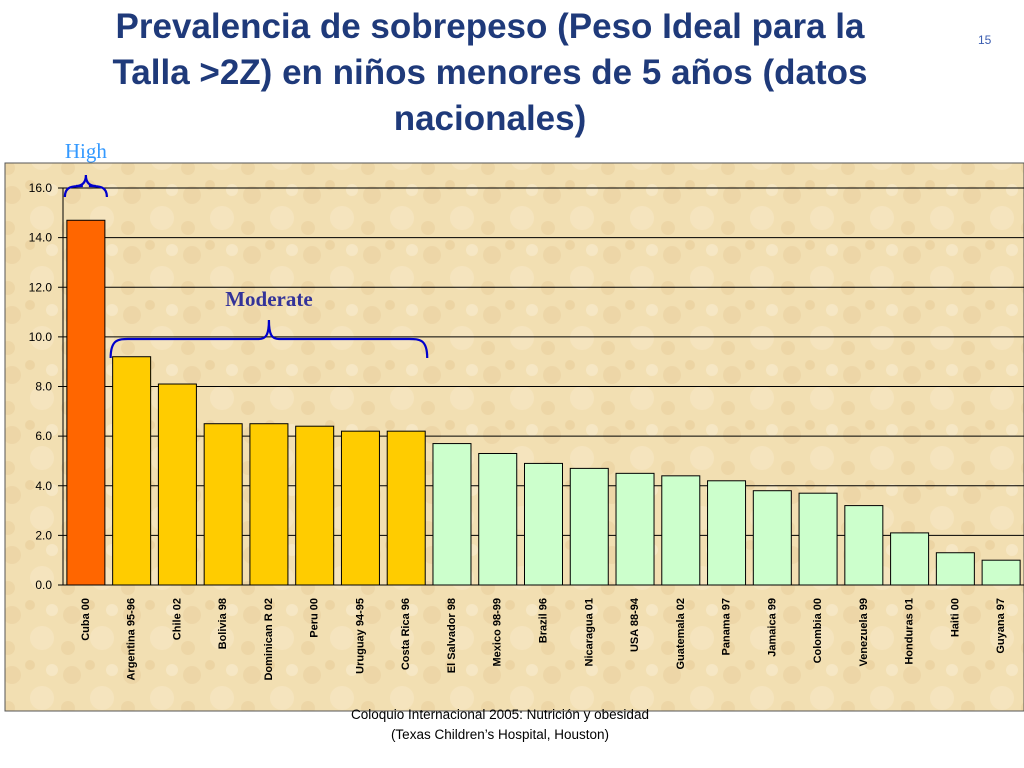 The height and width of the screenshot is (768, 1024). What do you see at coordinates (41, 188) in the screenshot?
I see `y-tick-label: 16.0` at bounding box center [41, 188].